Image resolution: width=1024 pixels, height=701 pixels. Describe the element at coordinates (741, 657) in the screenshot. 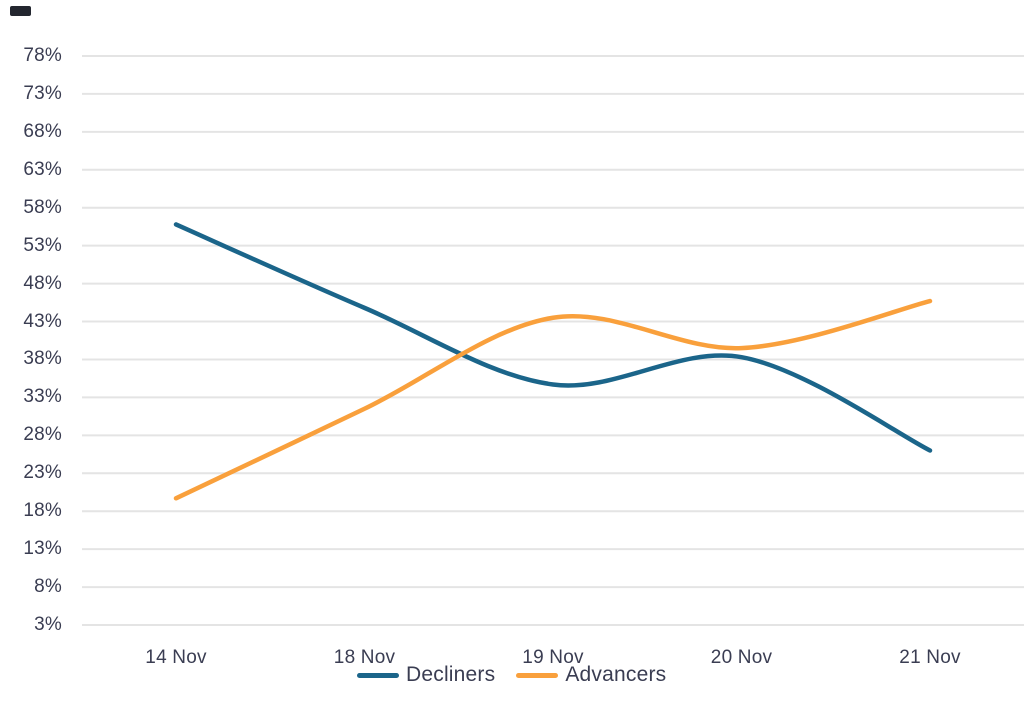

I see `x-axis-tick-label: 20 Nov` at that location.